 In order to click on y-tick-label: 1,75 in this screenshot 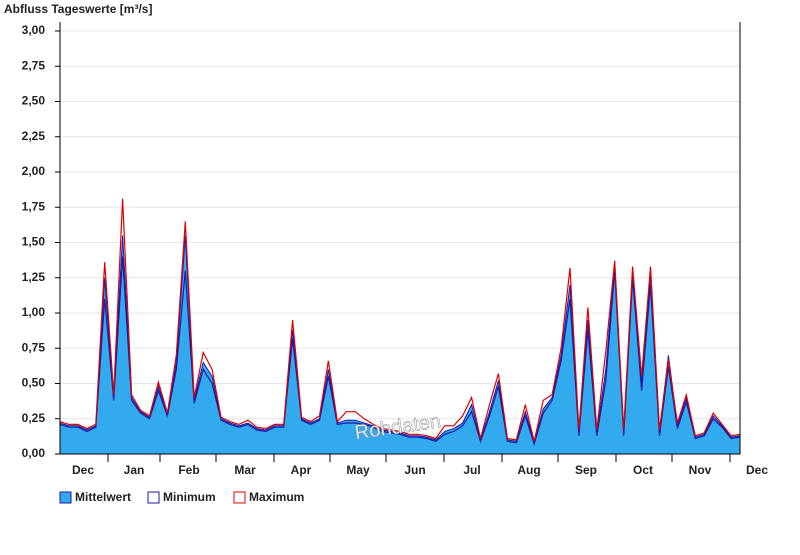, I will do `click(34, 206)`.